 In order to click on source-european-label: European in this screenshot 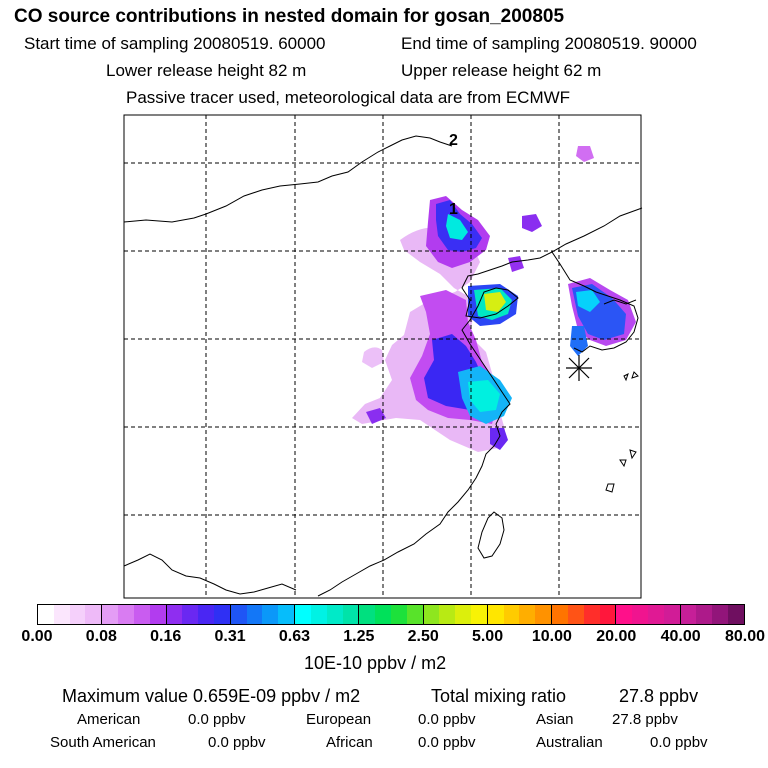, I will do `click(339, 719)`.